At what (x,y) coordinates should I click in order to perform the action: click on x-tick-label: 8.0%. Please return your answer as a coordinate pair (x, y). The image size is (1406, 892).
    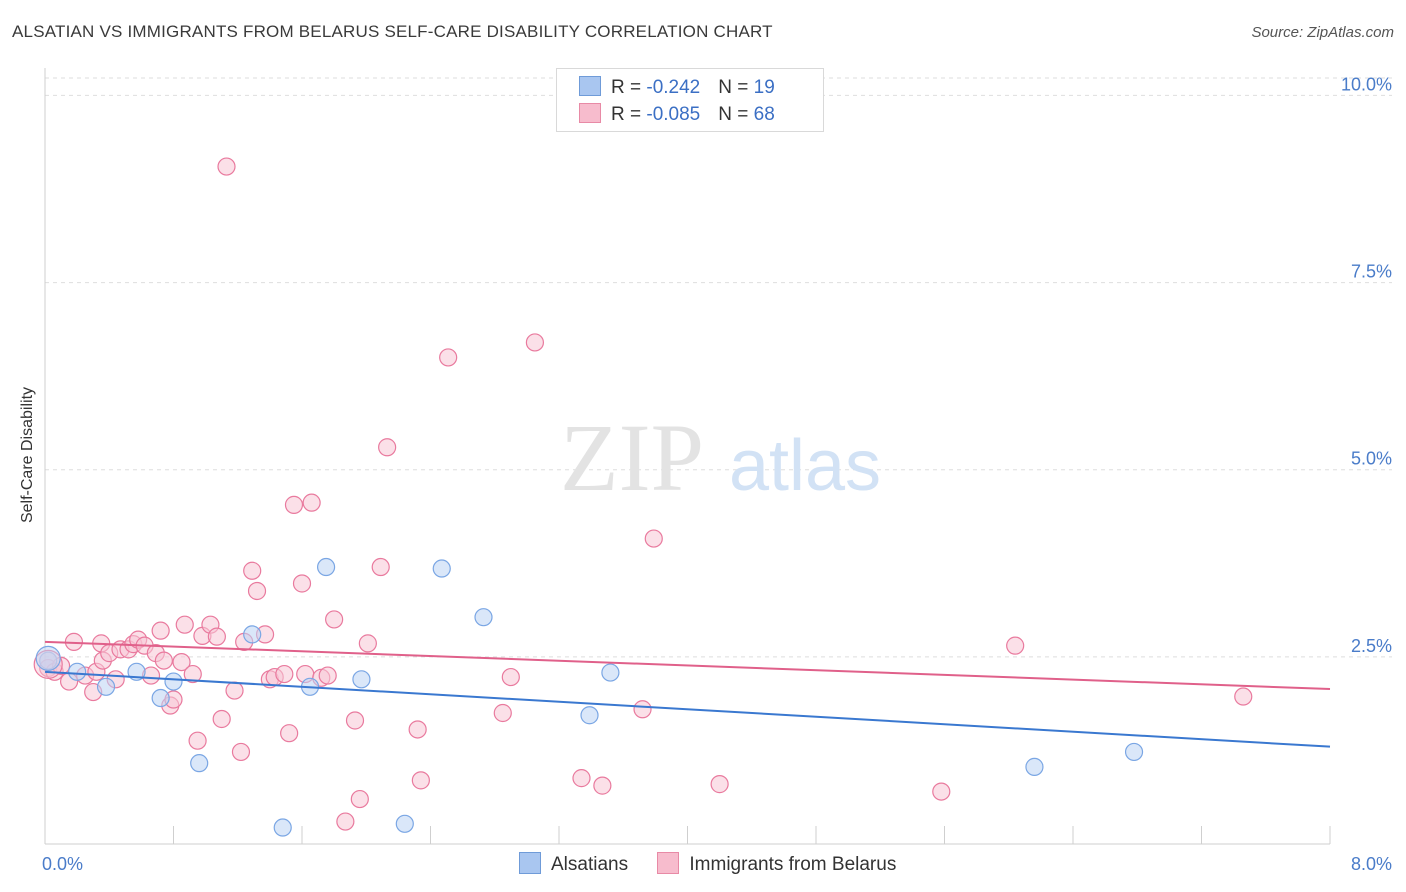
    Looking at the image, I should click on (1371, 864).